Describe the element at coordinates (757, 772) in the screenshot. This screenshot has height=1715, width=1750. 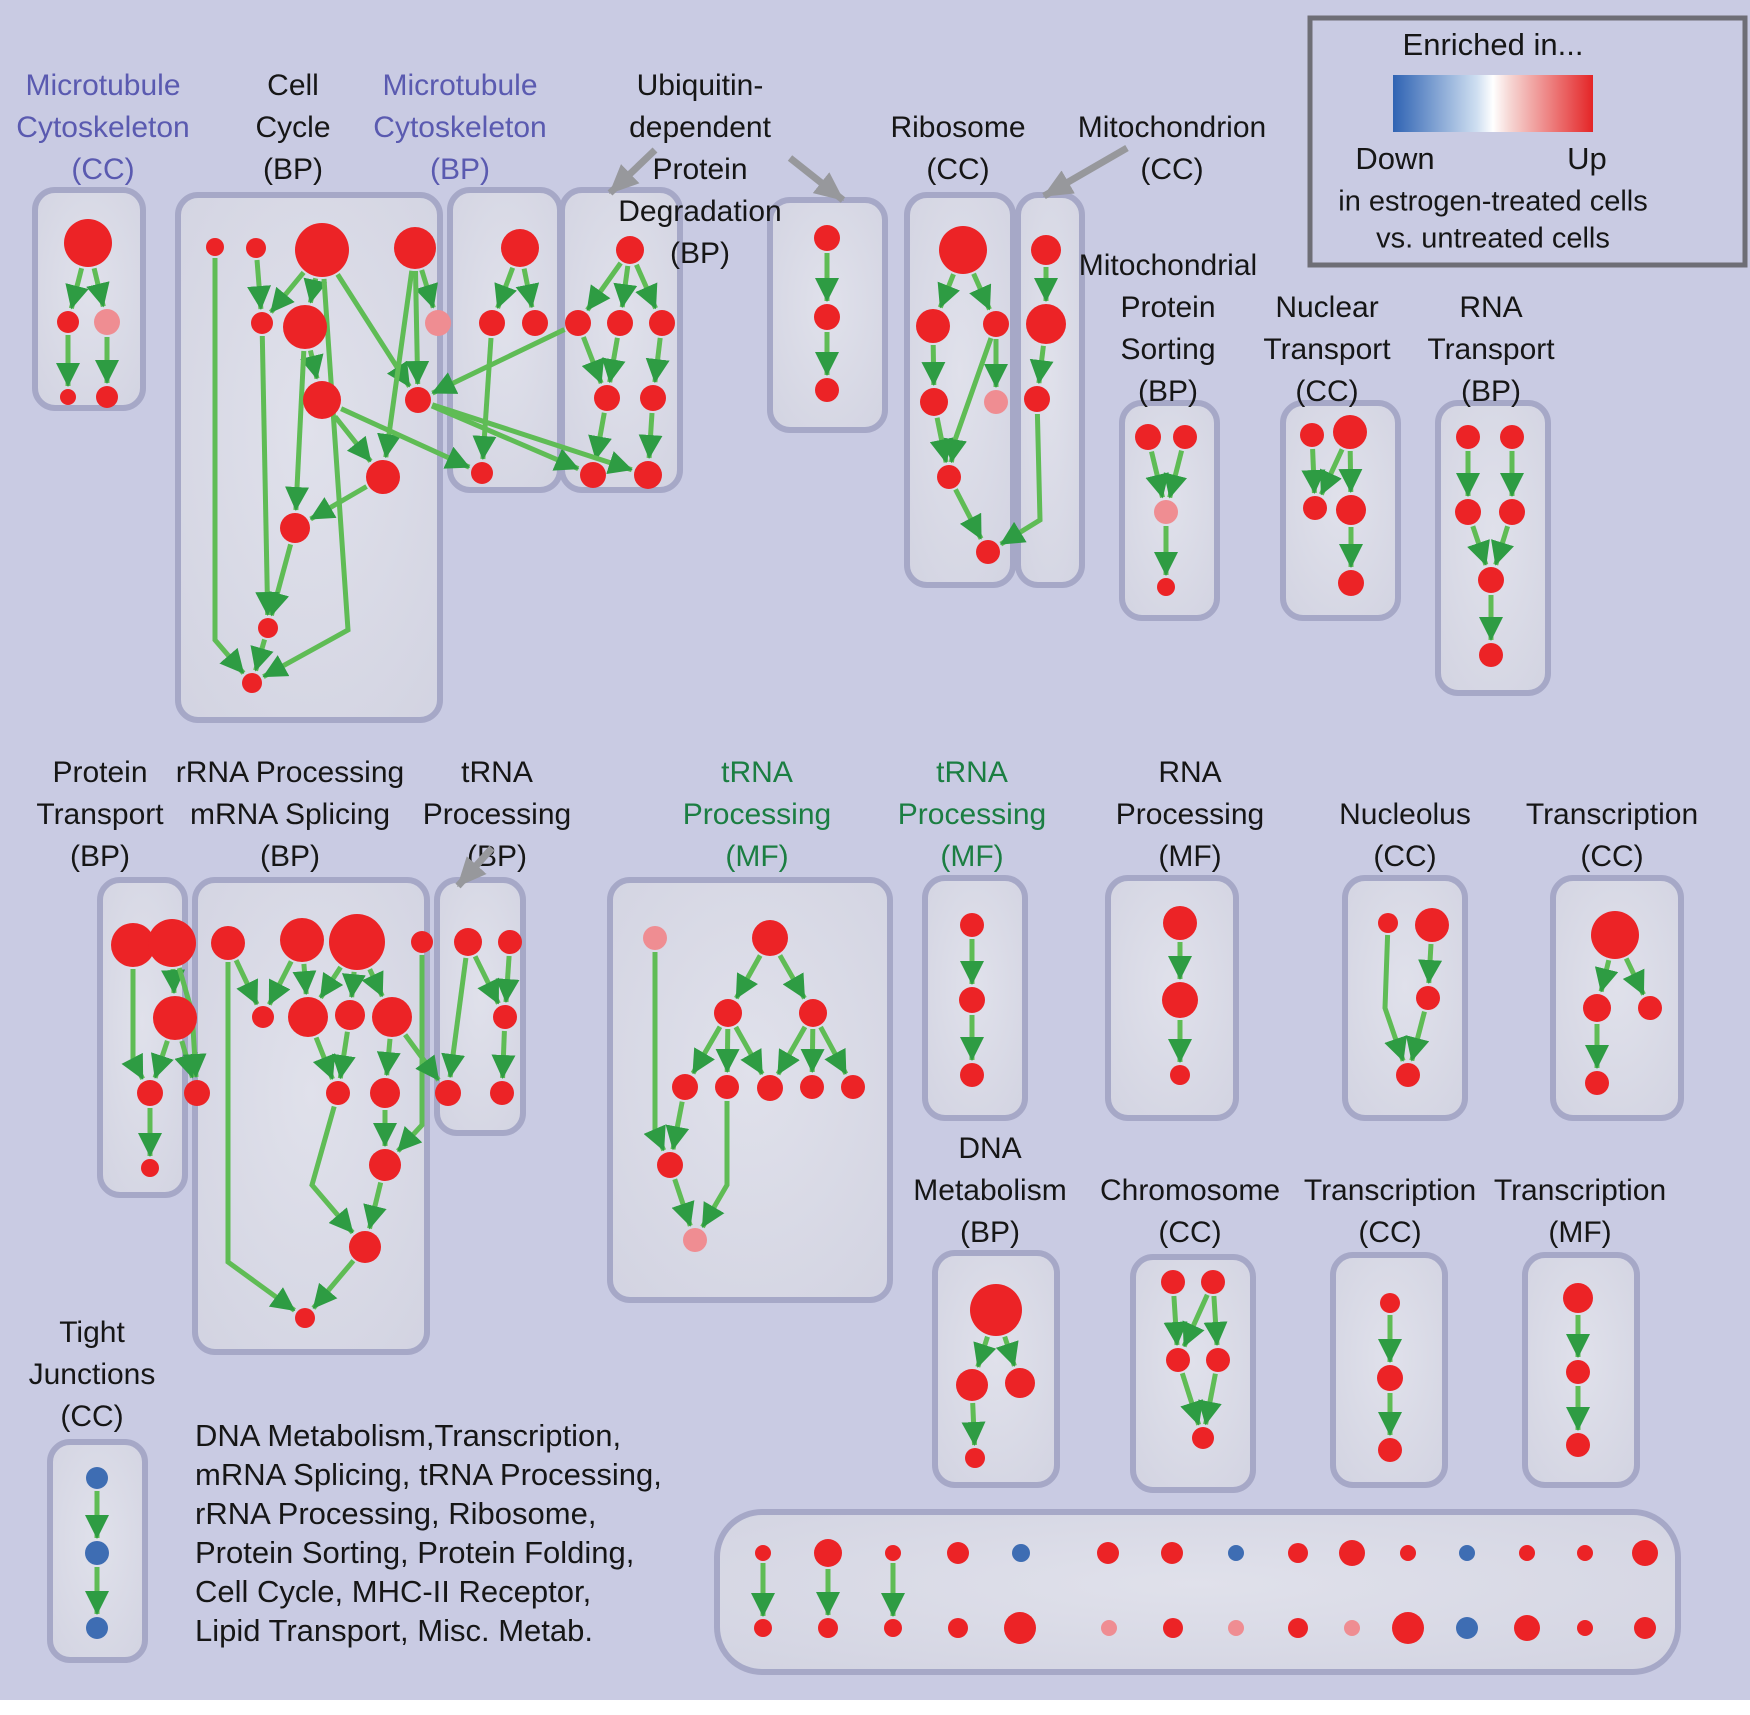
I see `cluster-label-trna-mf-1: tRNA` at that location.